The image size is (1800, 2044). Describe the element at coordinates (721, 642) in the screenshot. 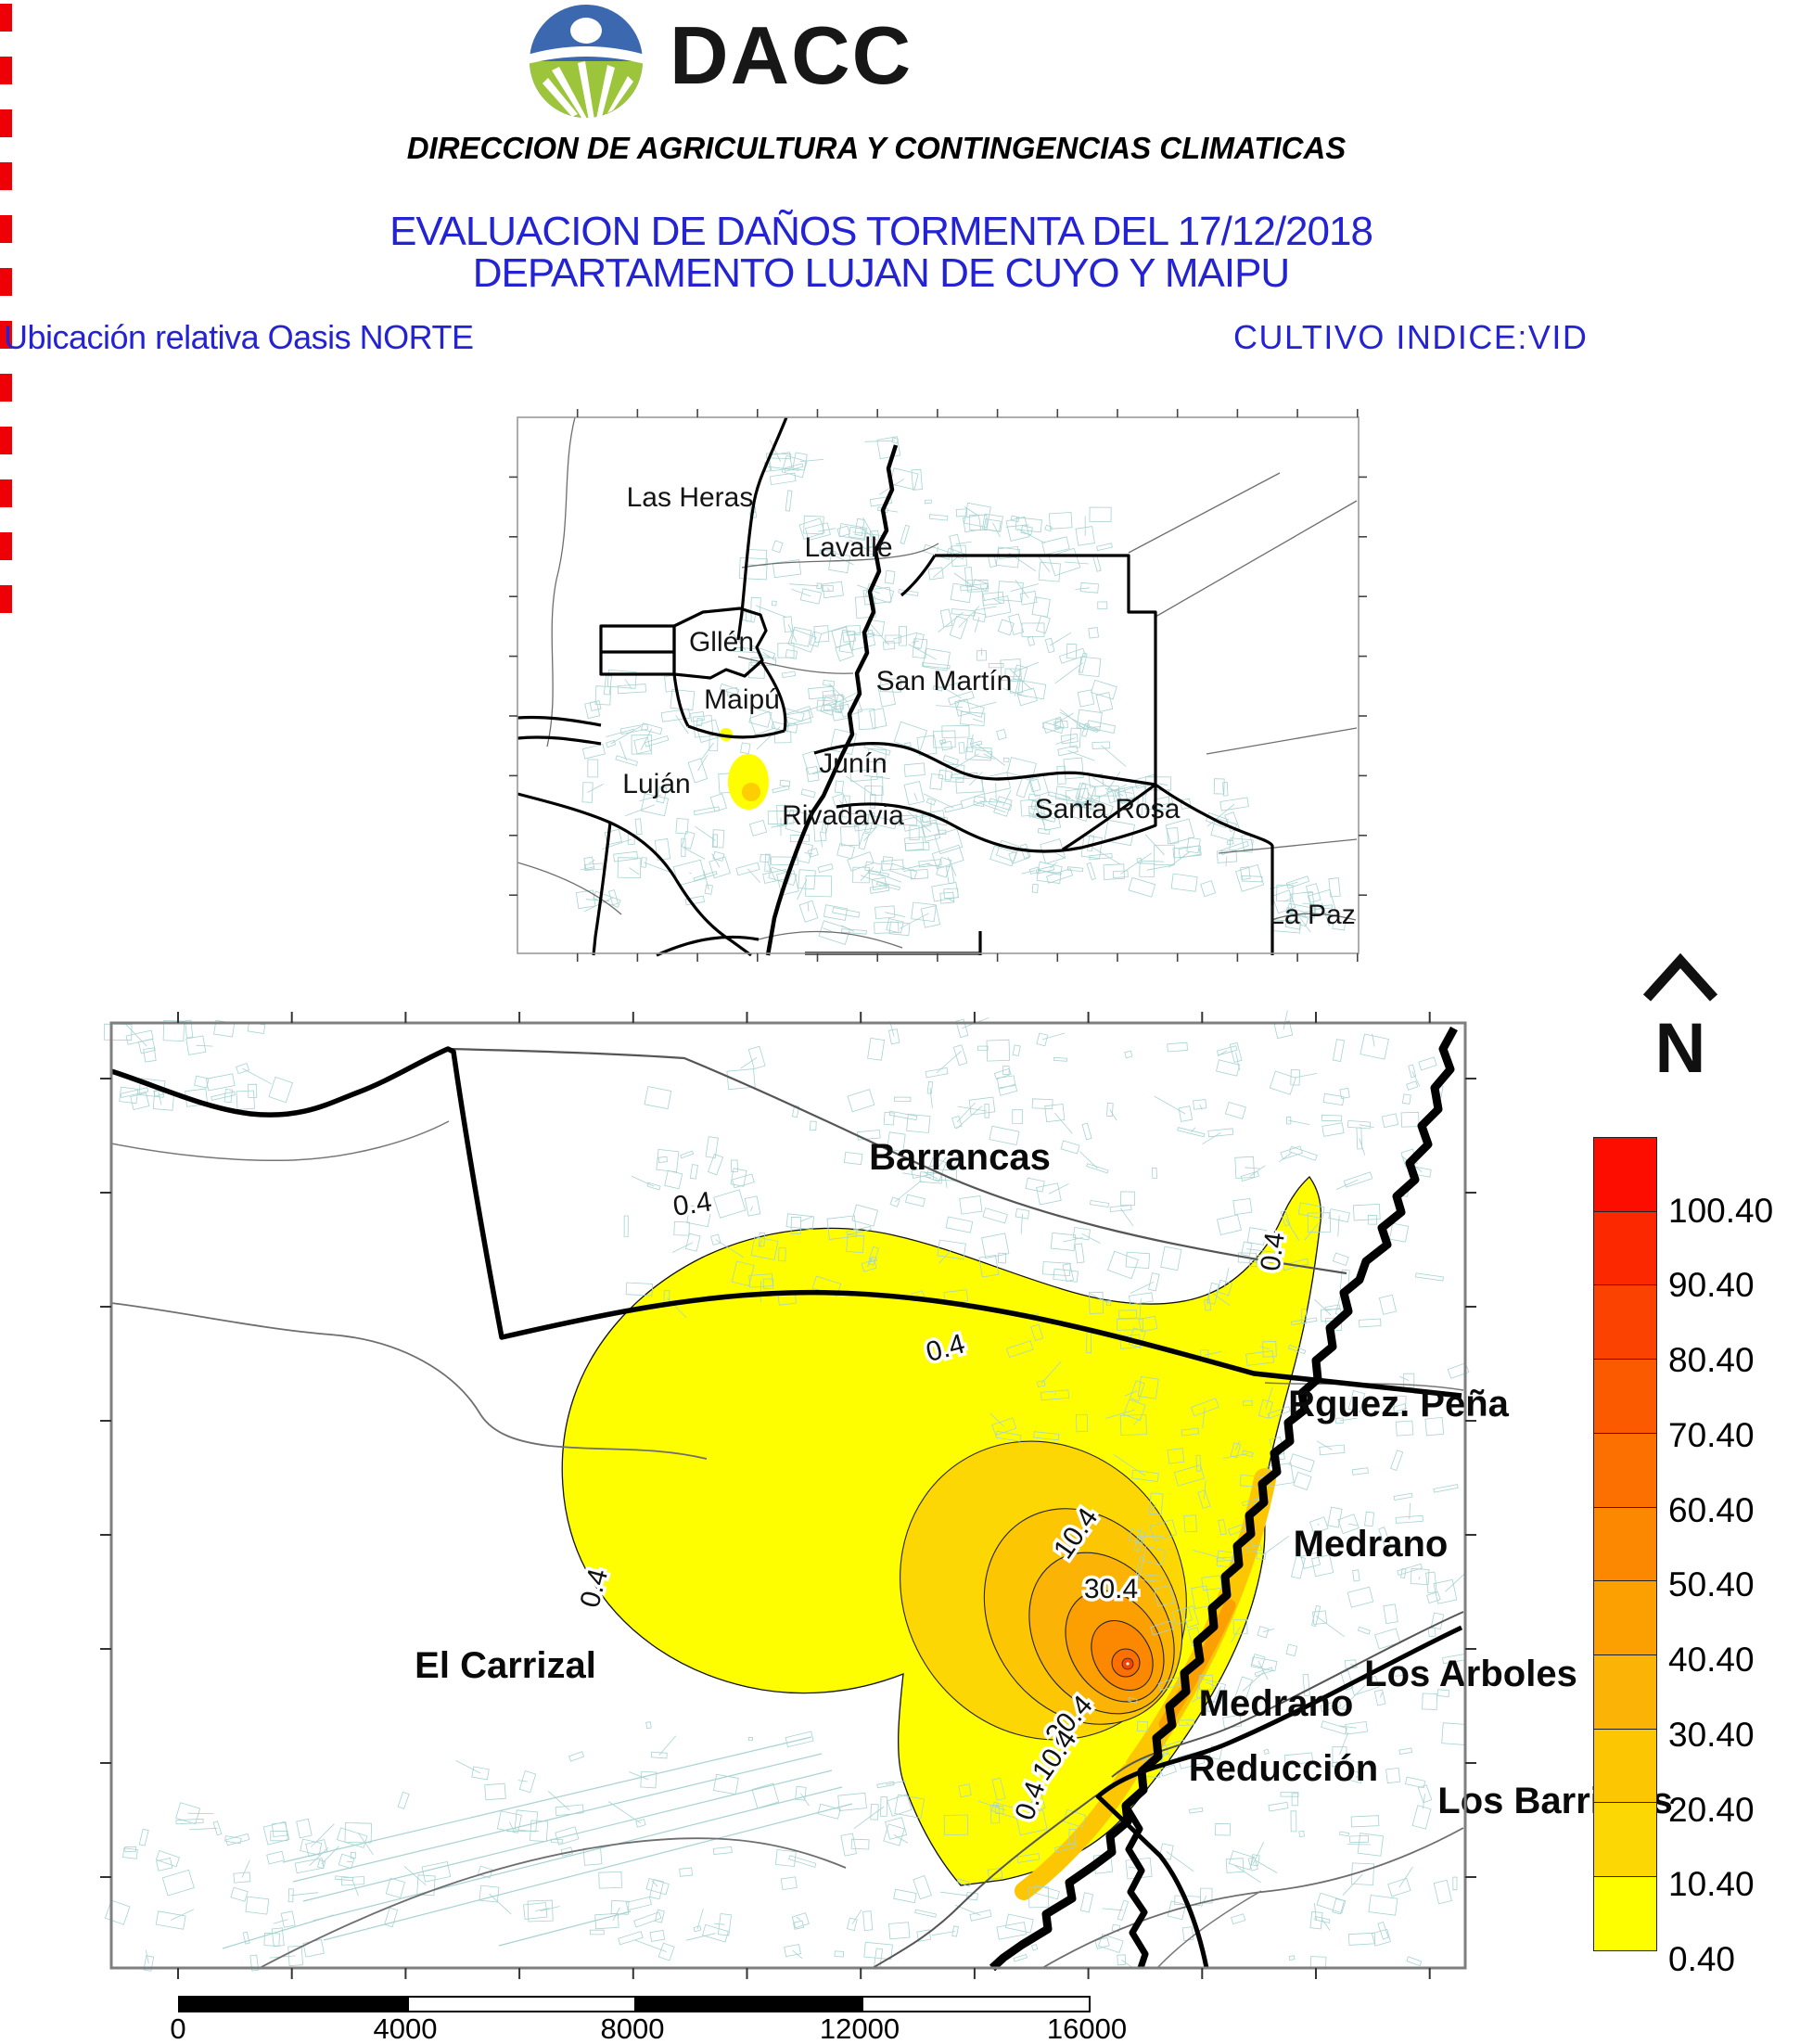

I see `district-label-gllen: Gllén` at that location.